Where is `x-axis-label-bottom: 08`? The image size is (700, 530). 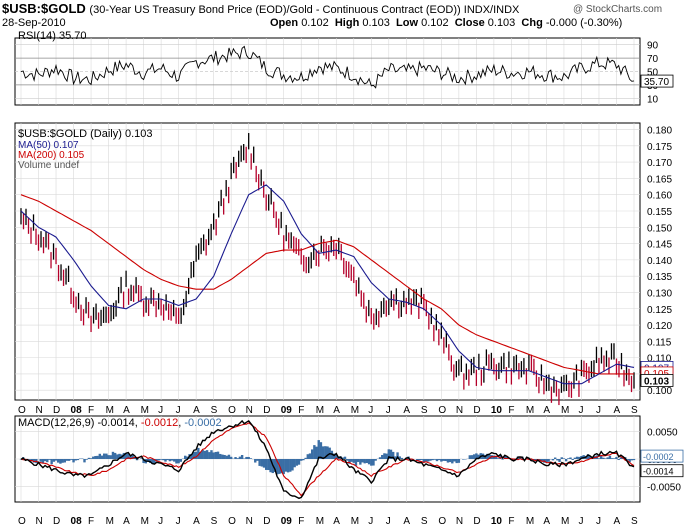 x-axis-label-bottom: 08 is located at coordinates (77, 521).